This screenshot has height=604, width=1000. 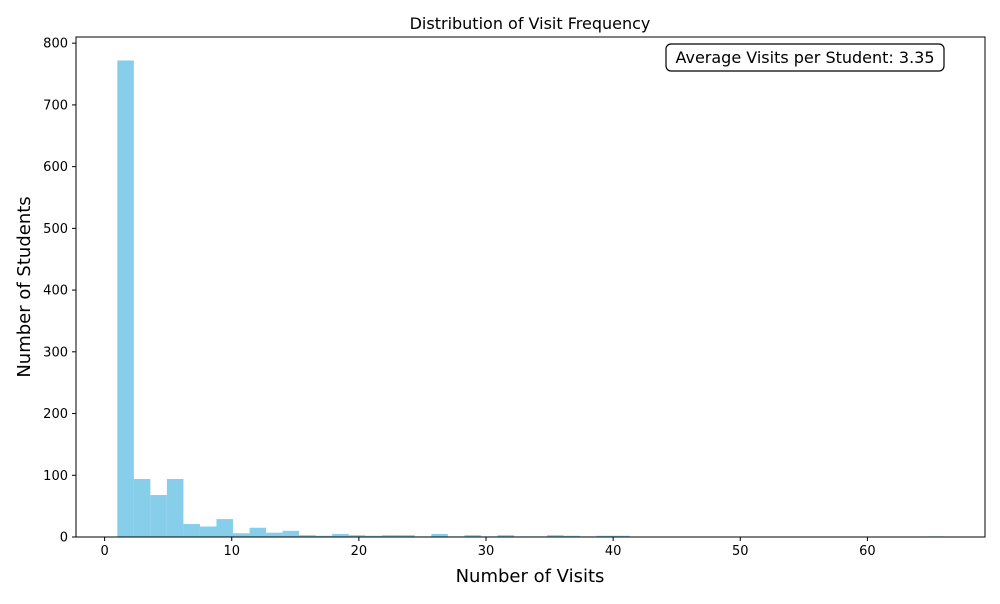 I want to click on x-tick-label: 40, so click(x=613, y=551).